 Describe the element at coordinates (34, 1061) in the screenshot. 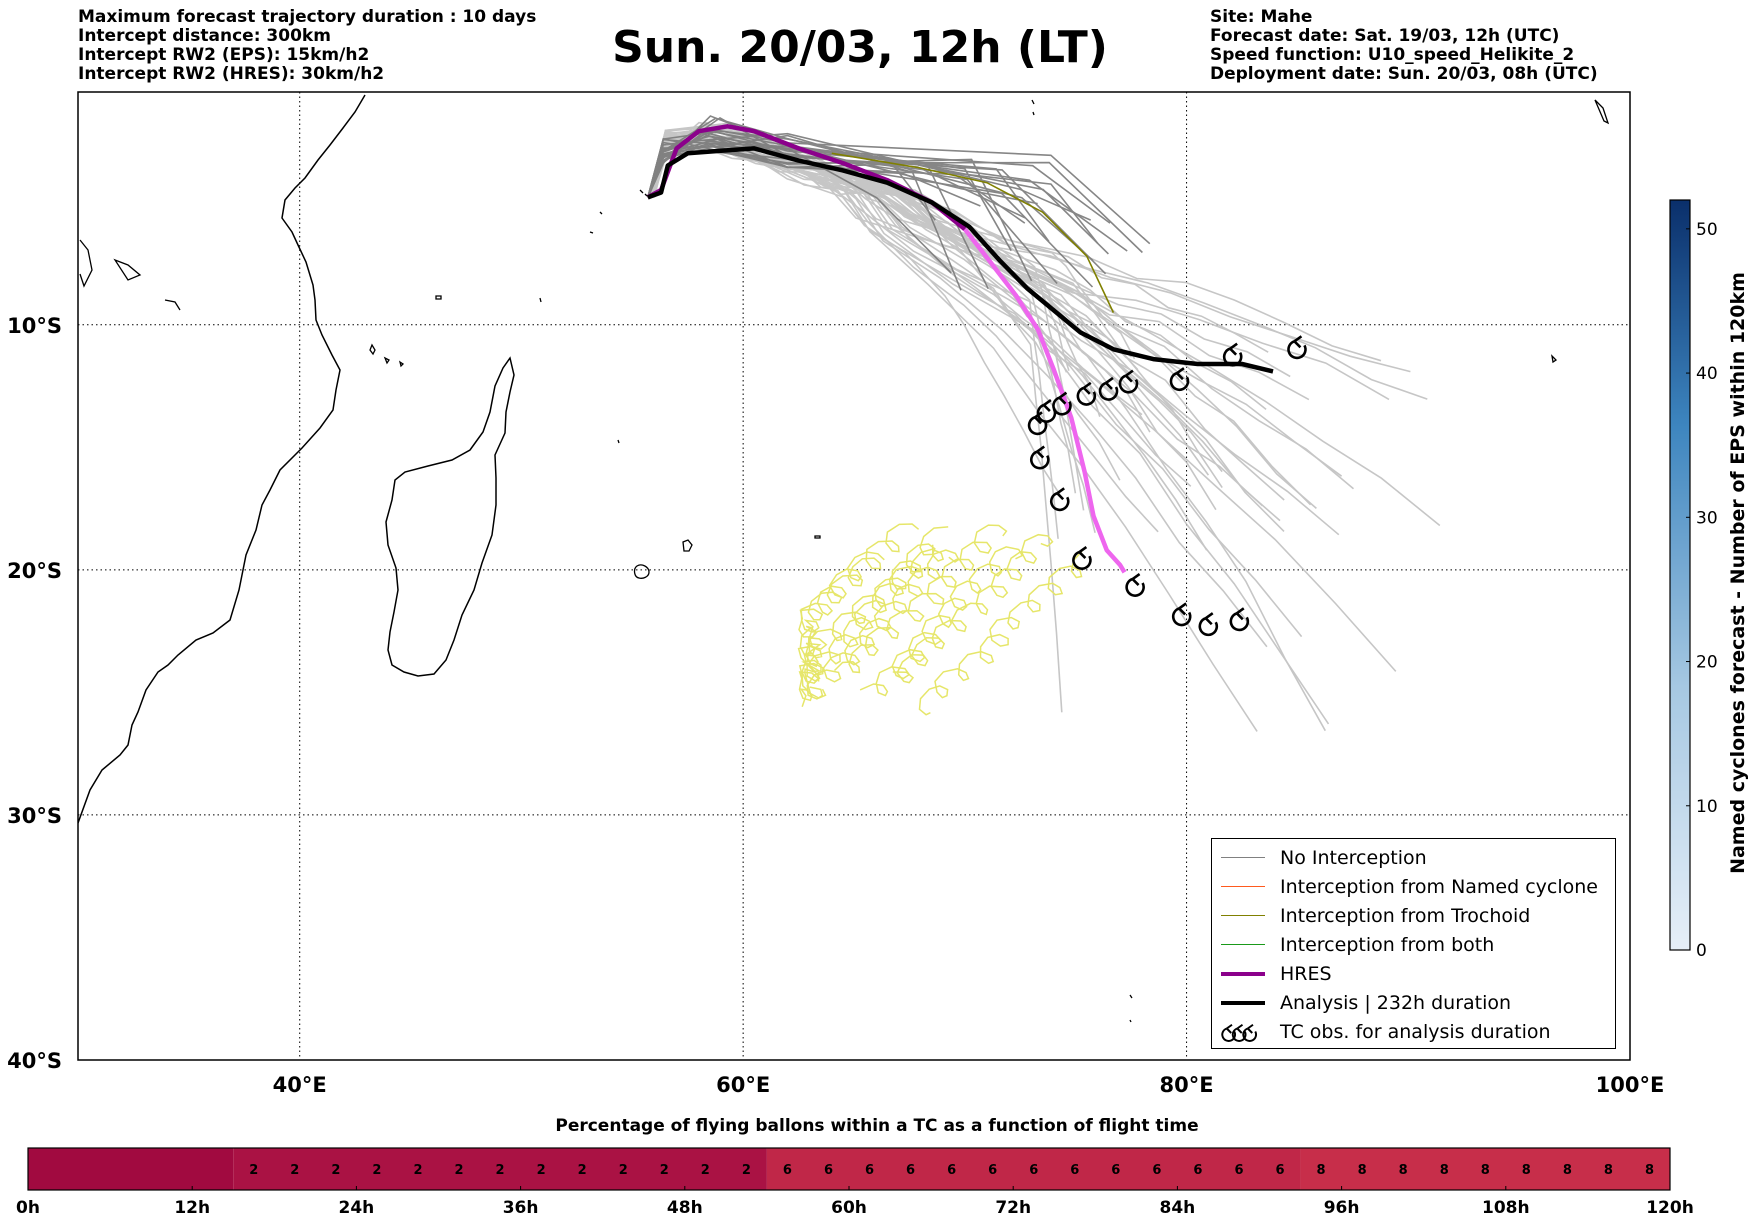

I see `latitude-tick-label: 40°S` at that location.